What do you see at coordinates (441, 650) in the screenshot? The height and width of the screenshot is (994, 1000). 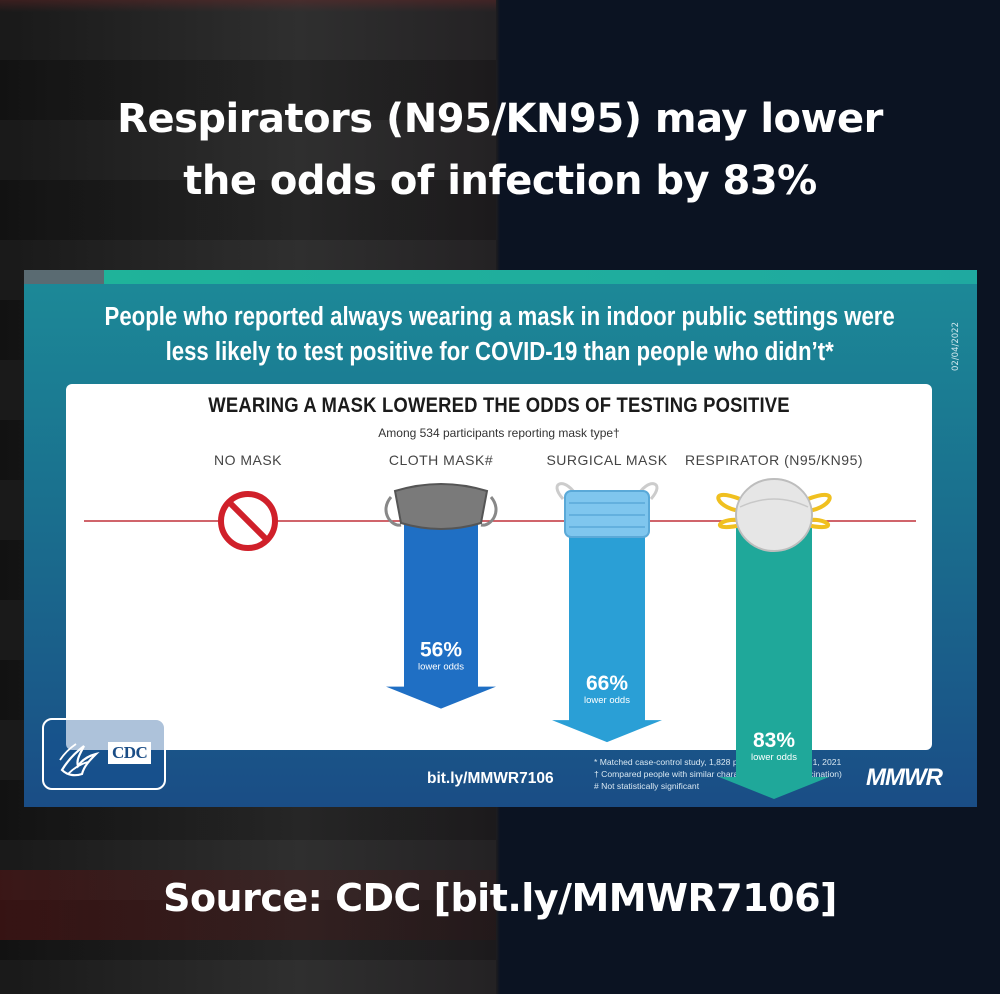 I see `value-label: 56%` at bounding box center [441, 650].